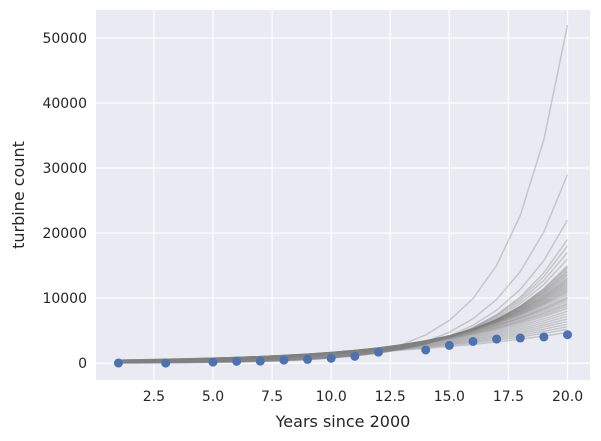  I want to click on x-tick-label: 2.5, so click(154, 397).